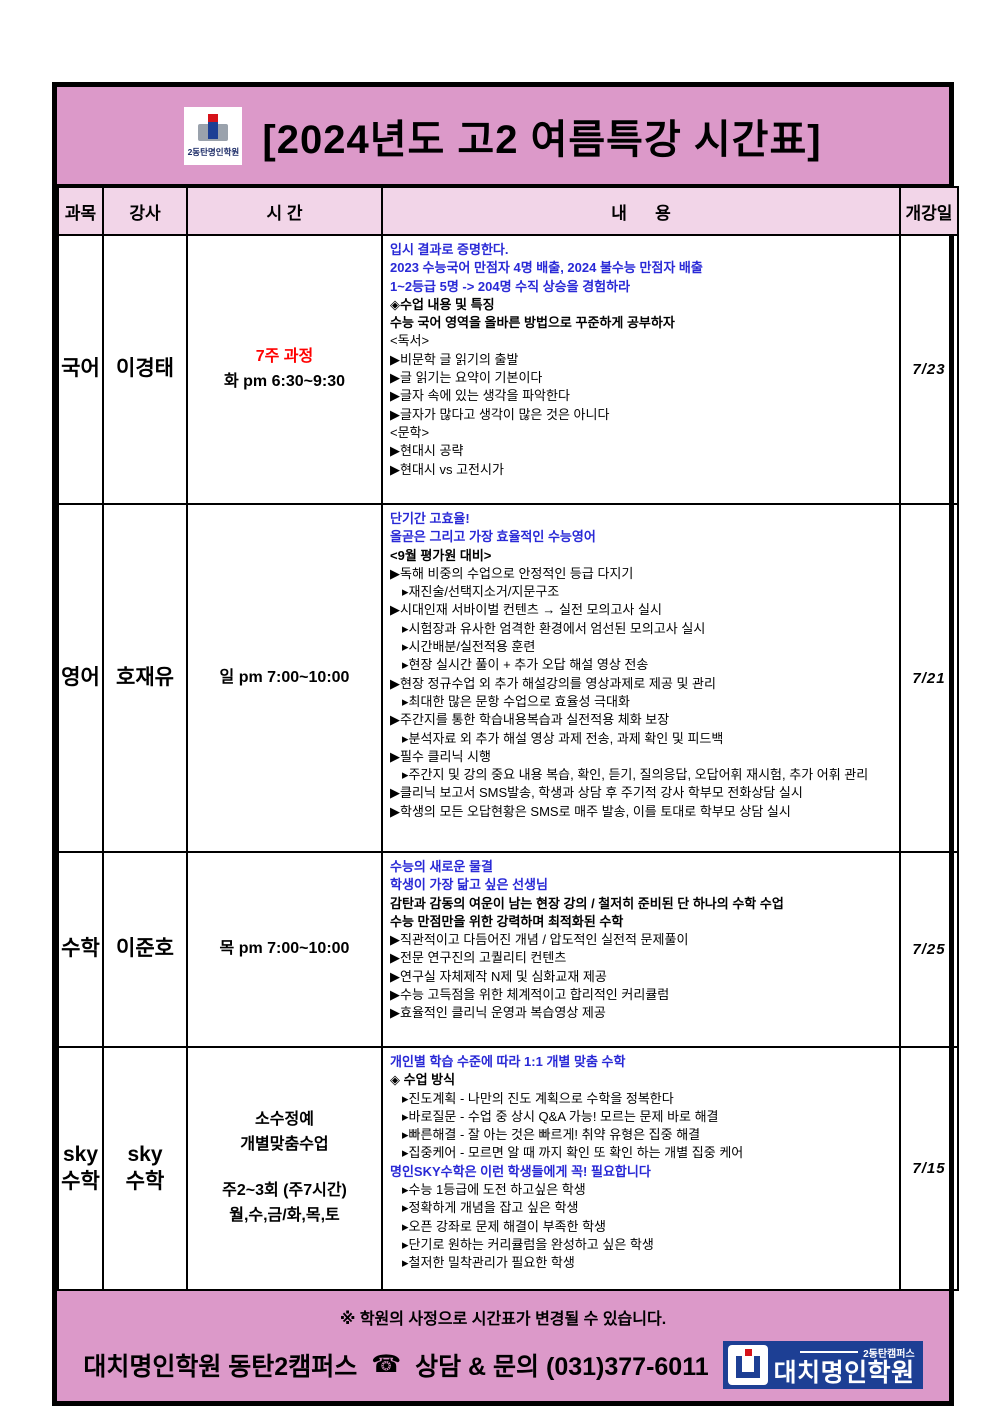 Image resolution: width=992 pixels, height=1406 pixels. What do you see at coordinates (469, 885) in the screenshot?
I see `content-line: 학생이 가장 닮고 싶은 선생님` at bounding box center [469, 885].